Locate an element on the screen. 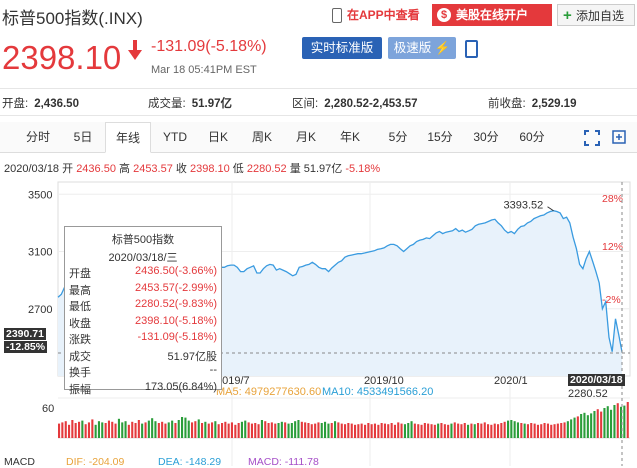  tab-15min: 15分 is located at coordinates (440, 137).